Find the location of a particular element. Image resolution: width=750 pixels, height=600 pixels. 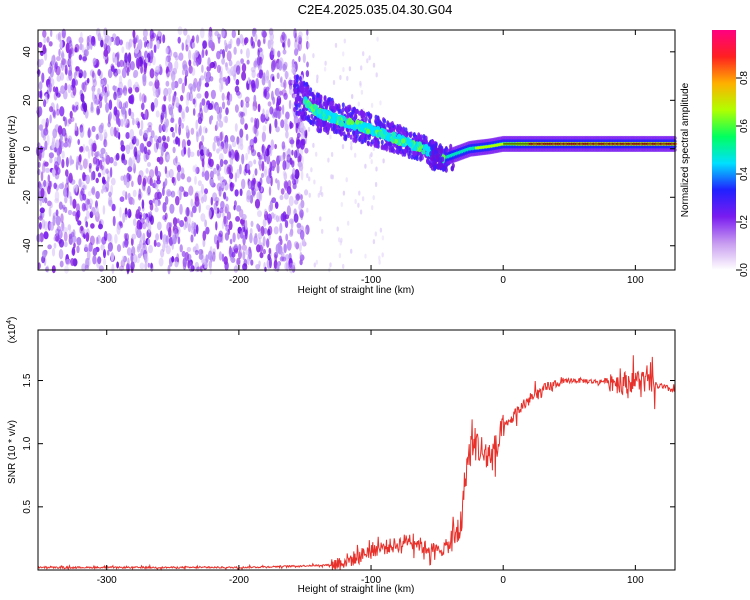

colorbar-tick-label: 0.0 is located at coordinates (744, 270).